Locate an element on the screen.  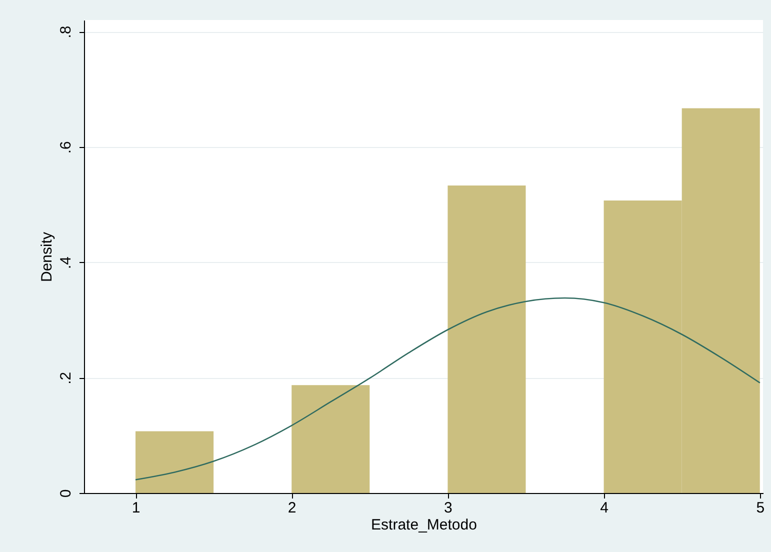
y-tick-label: 0 is located at coordinates (66, 493).